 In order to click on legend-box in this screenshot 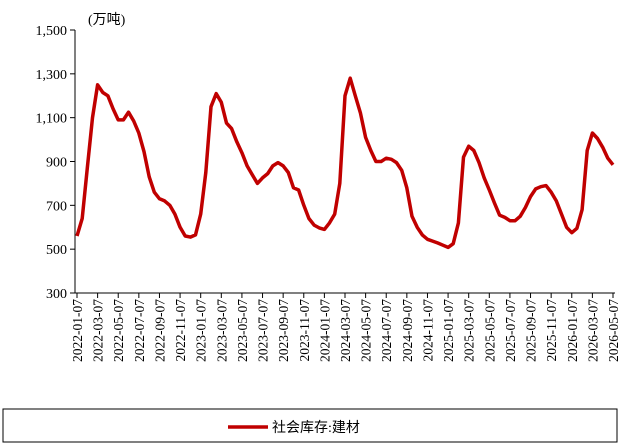, I will do `click(310, 425)`.